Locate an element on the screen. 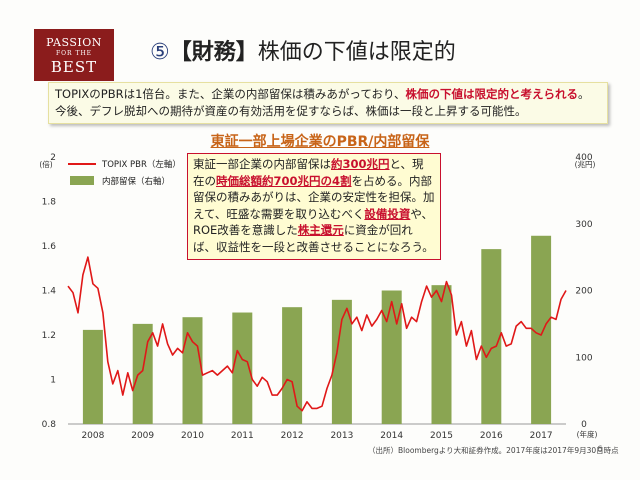 The image size is (640, 480). callout-text-2: と、現在の is located at coordinates (308, 172).